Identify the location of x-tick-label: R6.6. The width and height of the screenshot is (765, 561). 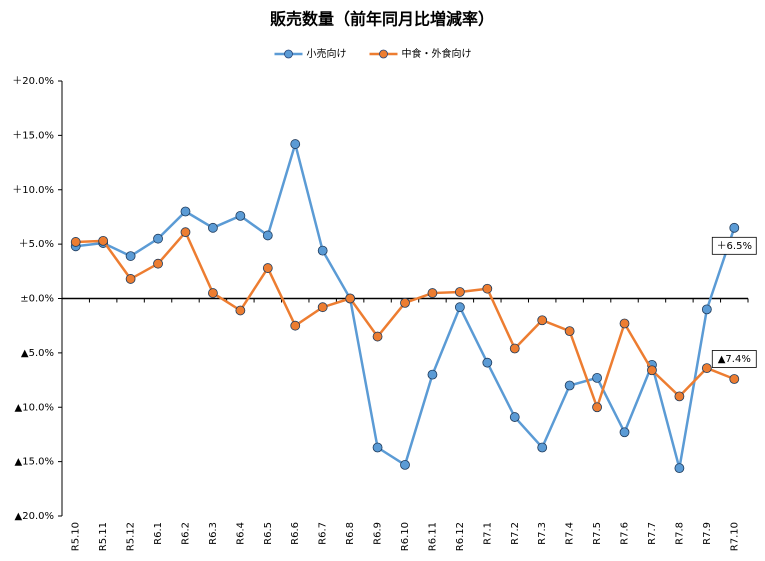
(295, 533).